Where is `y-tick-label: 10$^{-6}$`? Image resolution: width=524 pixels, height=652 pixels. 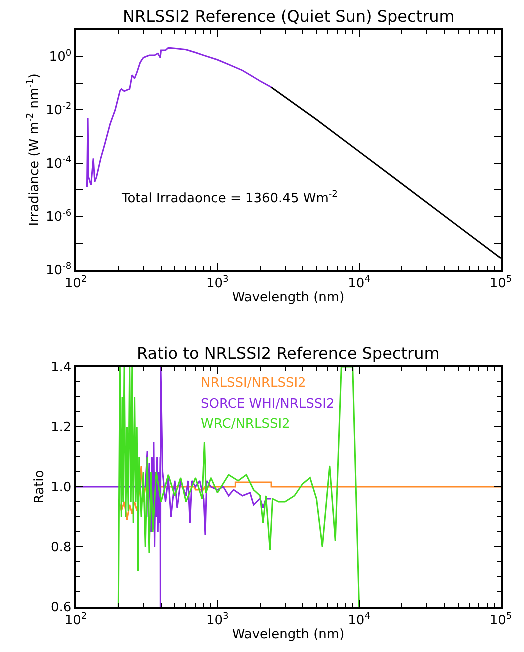 y-tick-label: 10$^{-6}$ is located at coordinates (59, 217).